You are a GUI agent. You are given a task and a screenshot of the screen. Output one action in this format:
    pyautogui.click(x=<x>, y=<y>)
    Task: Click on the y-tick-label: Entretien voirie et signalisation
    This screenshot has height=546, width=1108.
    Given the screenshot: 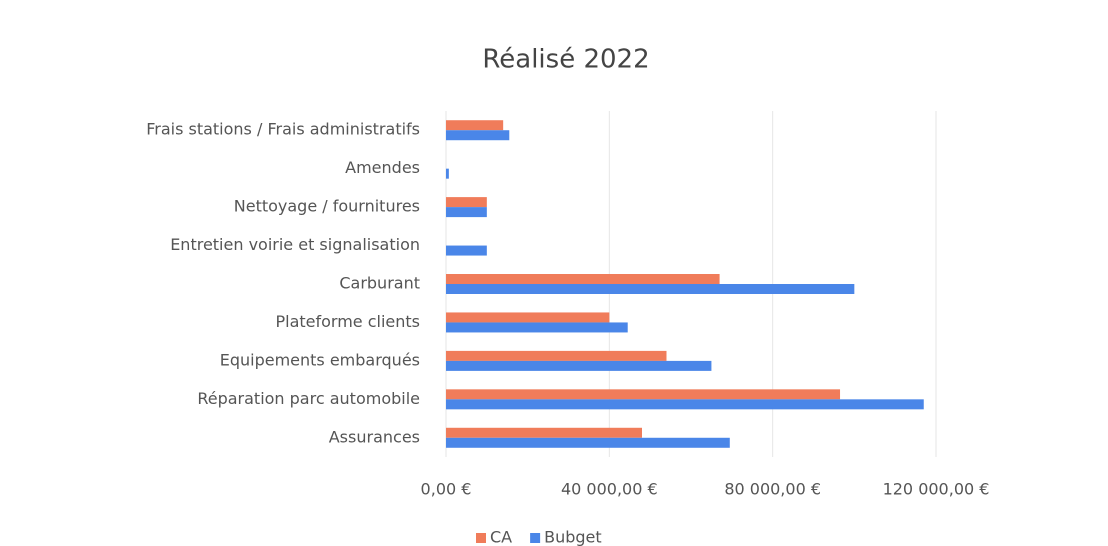 What is the action you would take?
    pyautogui.click(x=295, y=244)
    